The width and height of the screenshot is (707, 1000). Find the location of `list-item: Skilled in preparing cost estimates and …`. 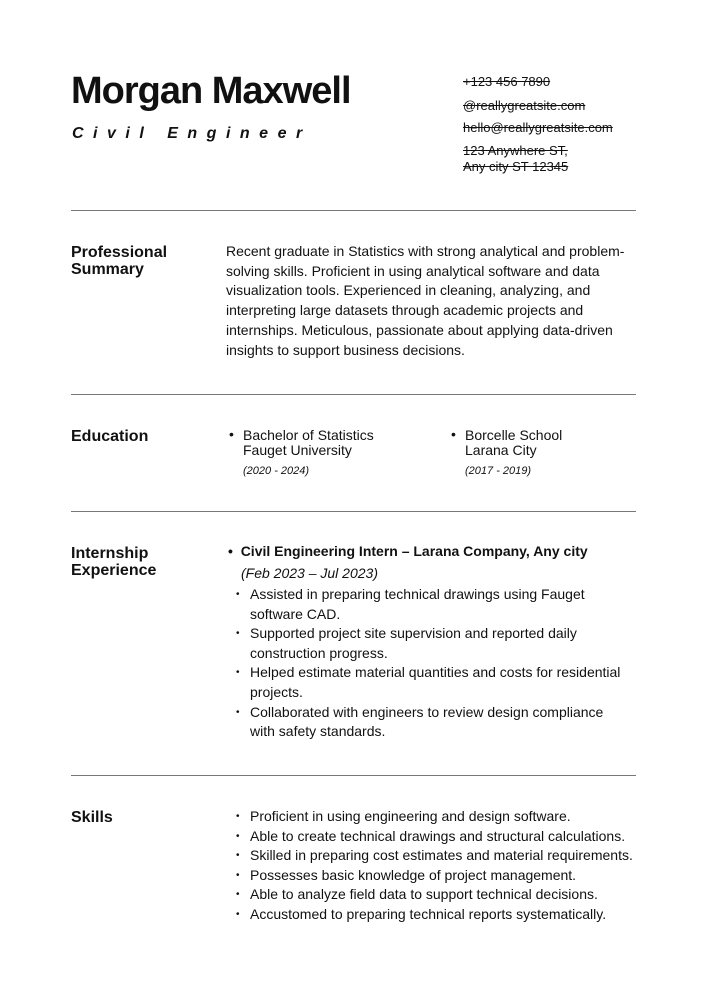

list-item: Skilled in preparing cost estimates and … is located at coordinates (429, 856).